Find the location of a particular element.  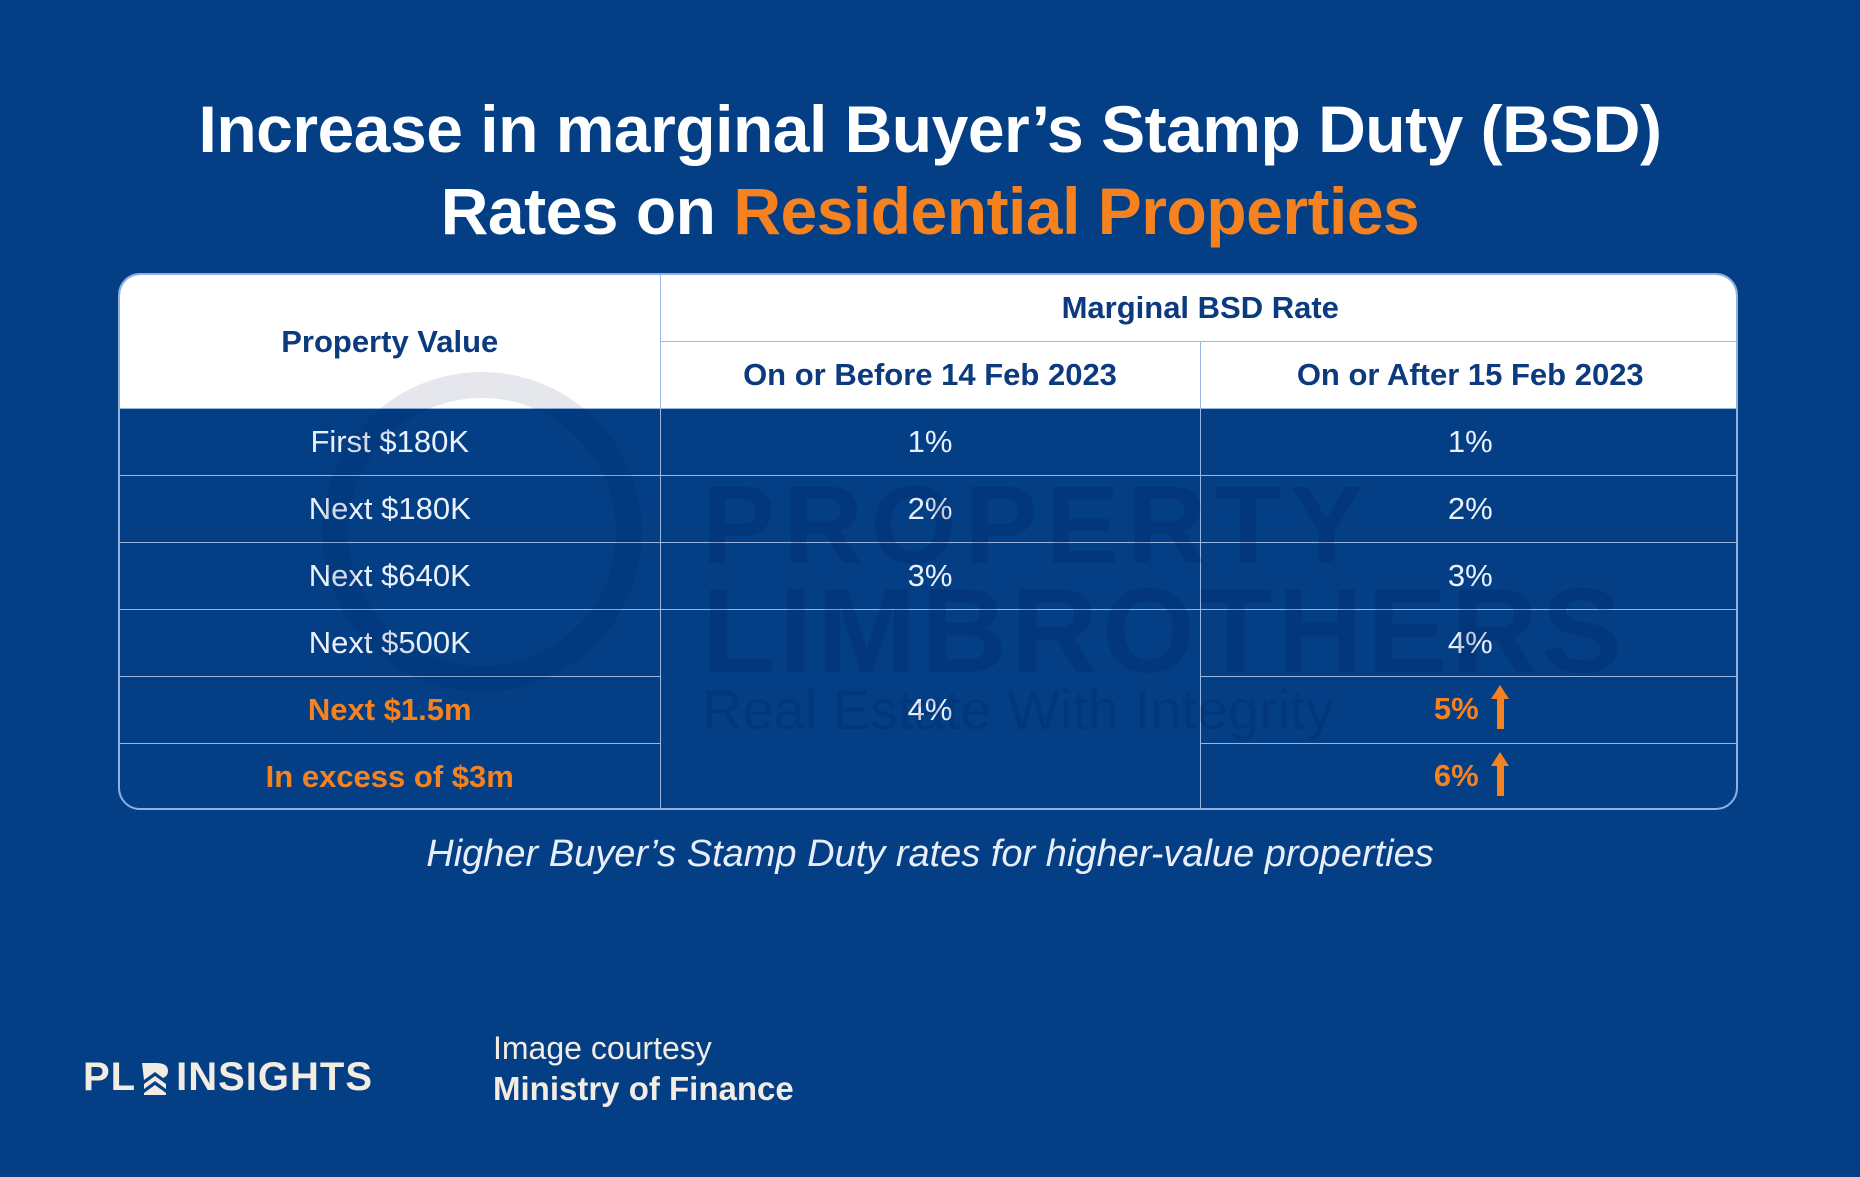

header-before-date: On or Before 14 Feb 2023 is located at coordinates (930, 375).